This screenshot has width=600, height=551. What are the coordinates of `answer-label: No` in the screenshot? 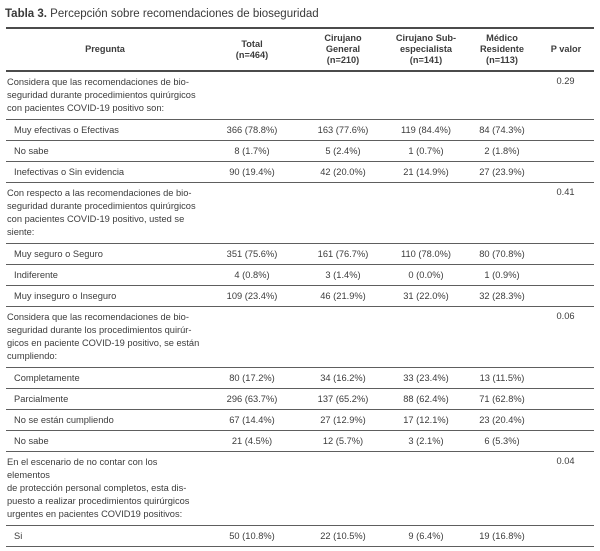 It's located at (105, 548).